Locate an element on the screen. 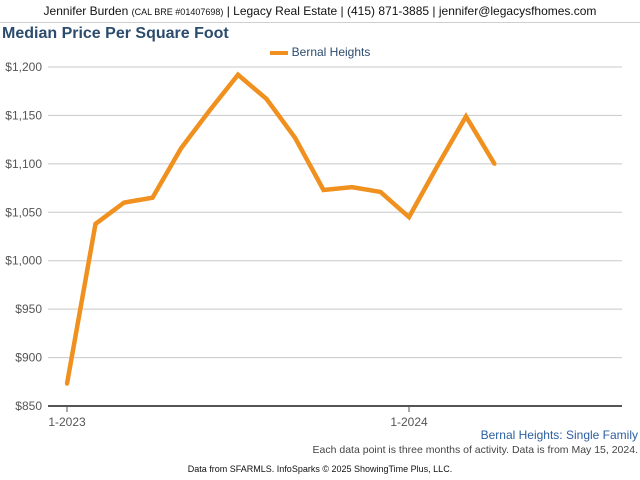 The height and width of the screenshot is (480, 640). agent-license: (CAL BRE #01407698) is located at coordinates (177, 12).